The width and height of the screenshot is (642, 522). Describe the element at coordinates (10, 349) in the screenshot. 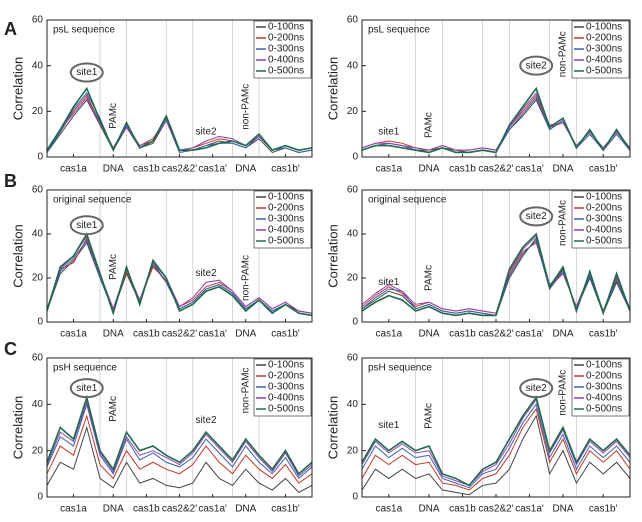

I see `panel-letter: C` at that location.